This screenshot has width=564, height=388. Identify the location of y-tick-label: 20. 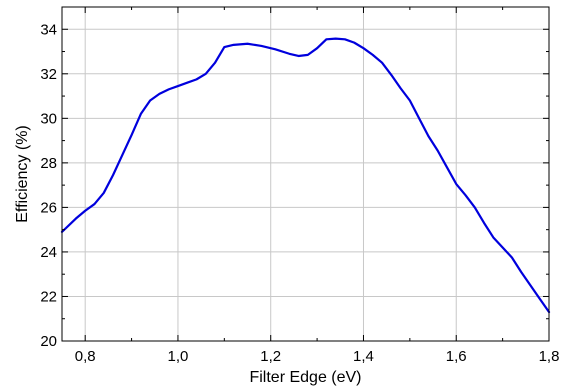
(48, 341).